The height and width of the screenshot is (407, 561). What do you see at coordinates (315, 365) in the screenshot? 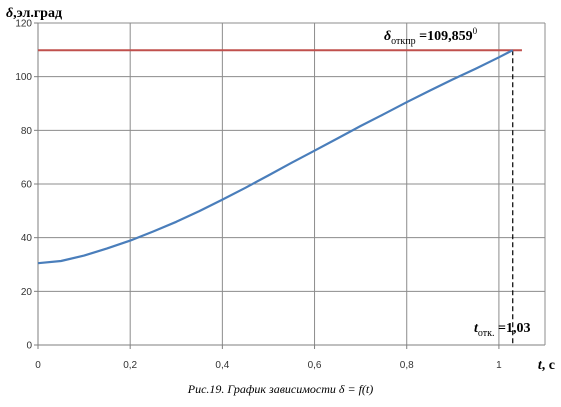
I see `x-tick-label: 0,6` at bounding box center [315, 365].